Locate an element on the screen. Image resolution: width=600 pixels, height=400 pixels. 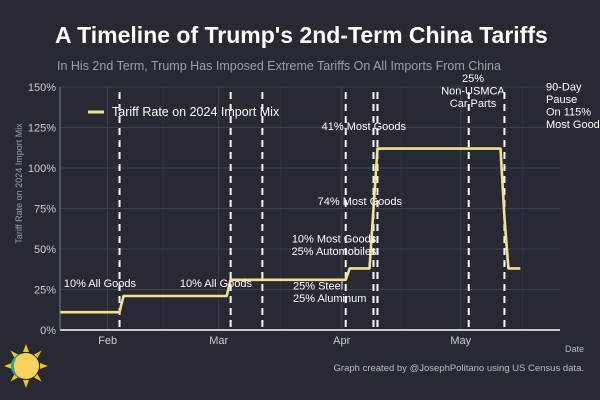
y-axis-label: Tariff Rate on 2024 Import Mix is located at coordinates (19, 183).